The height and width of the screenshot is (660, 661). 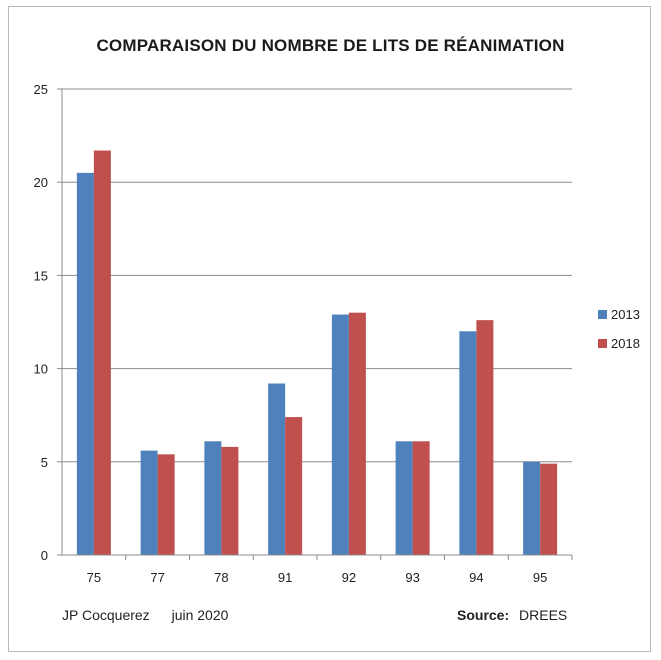 I want to click on footer-author: JP Cocquerez, so click(x=106, y=615).